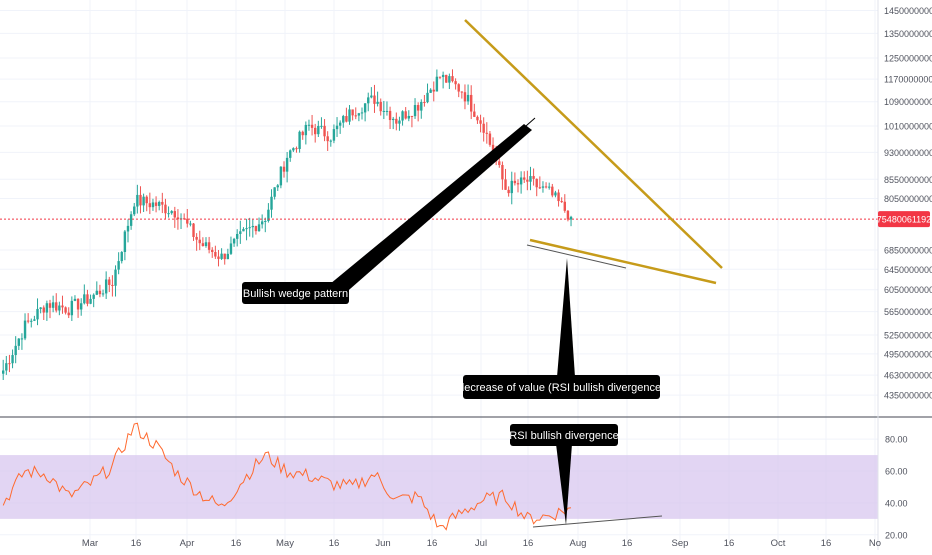 The height and width of the screenshot is (555, 932). I want to click on rsi-callout-box, so click(564, 435).